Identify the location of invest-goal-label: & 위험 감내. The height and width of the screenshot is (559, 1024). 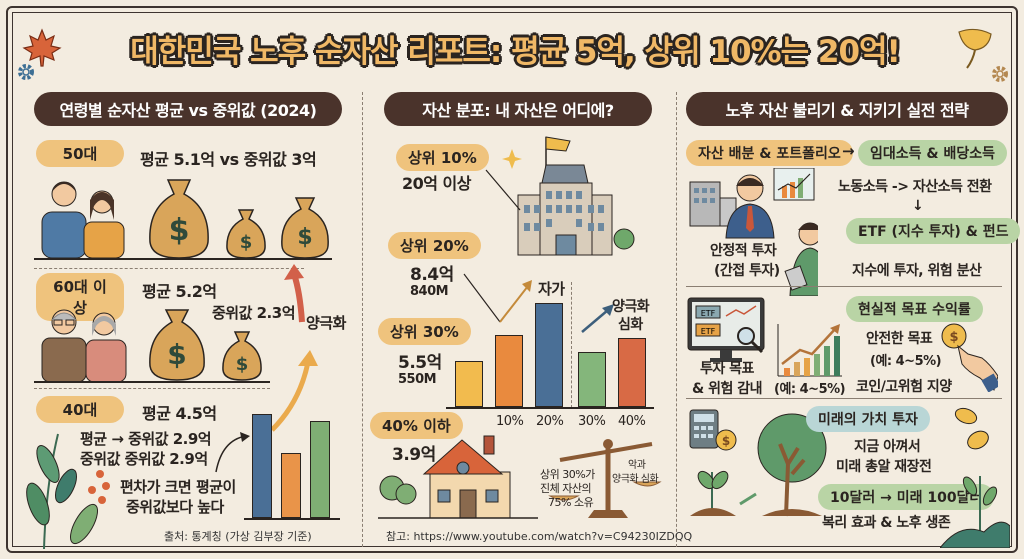
(727, 389).